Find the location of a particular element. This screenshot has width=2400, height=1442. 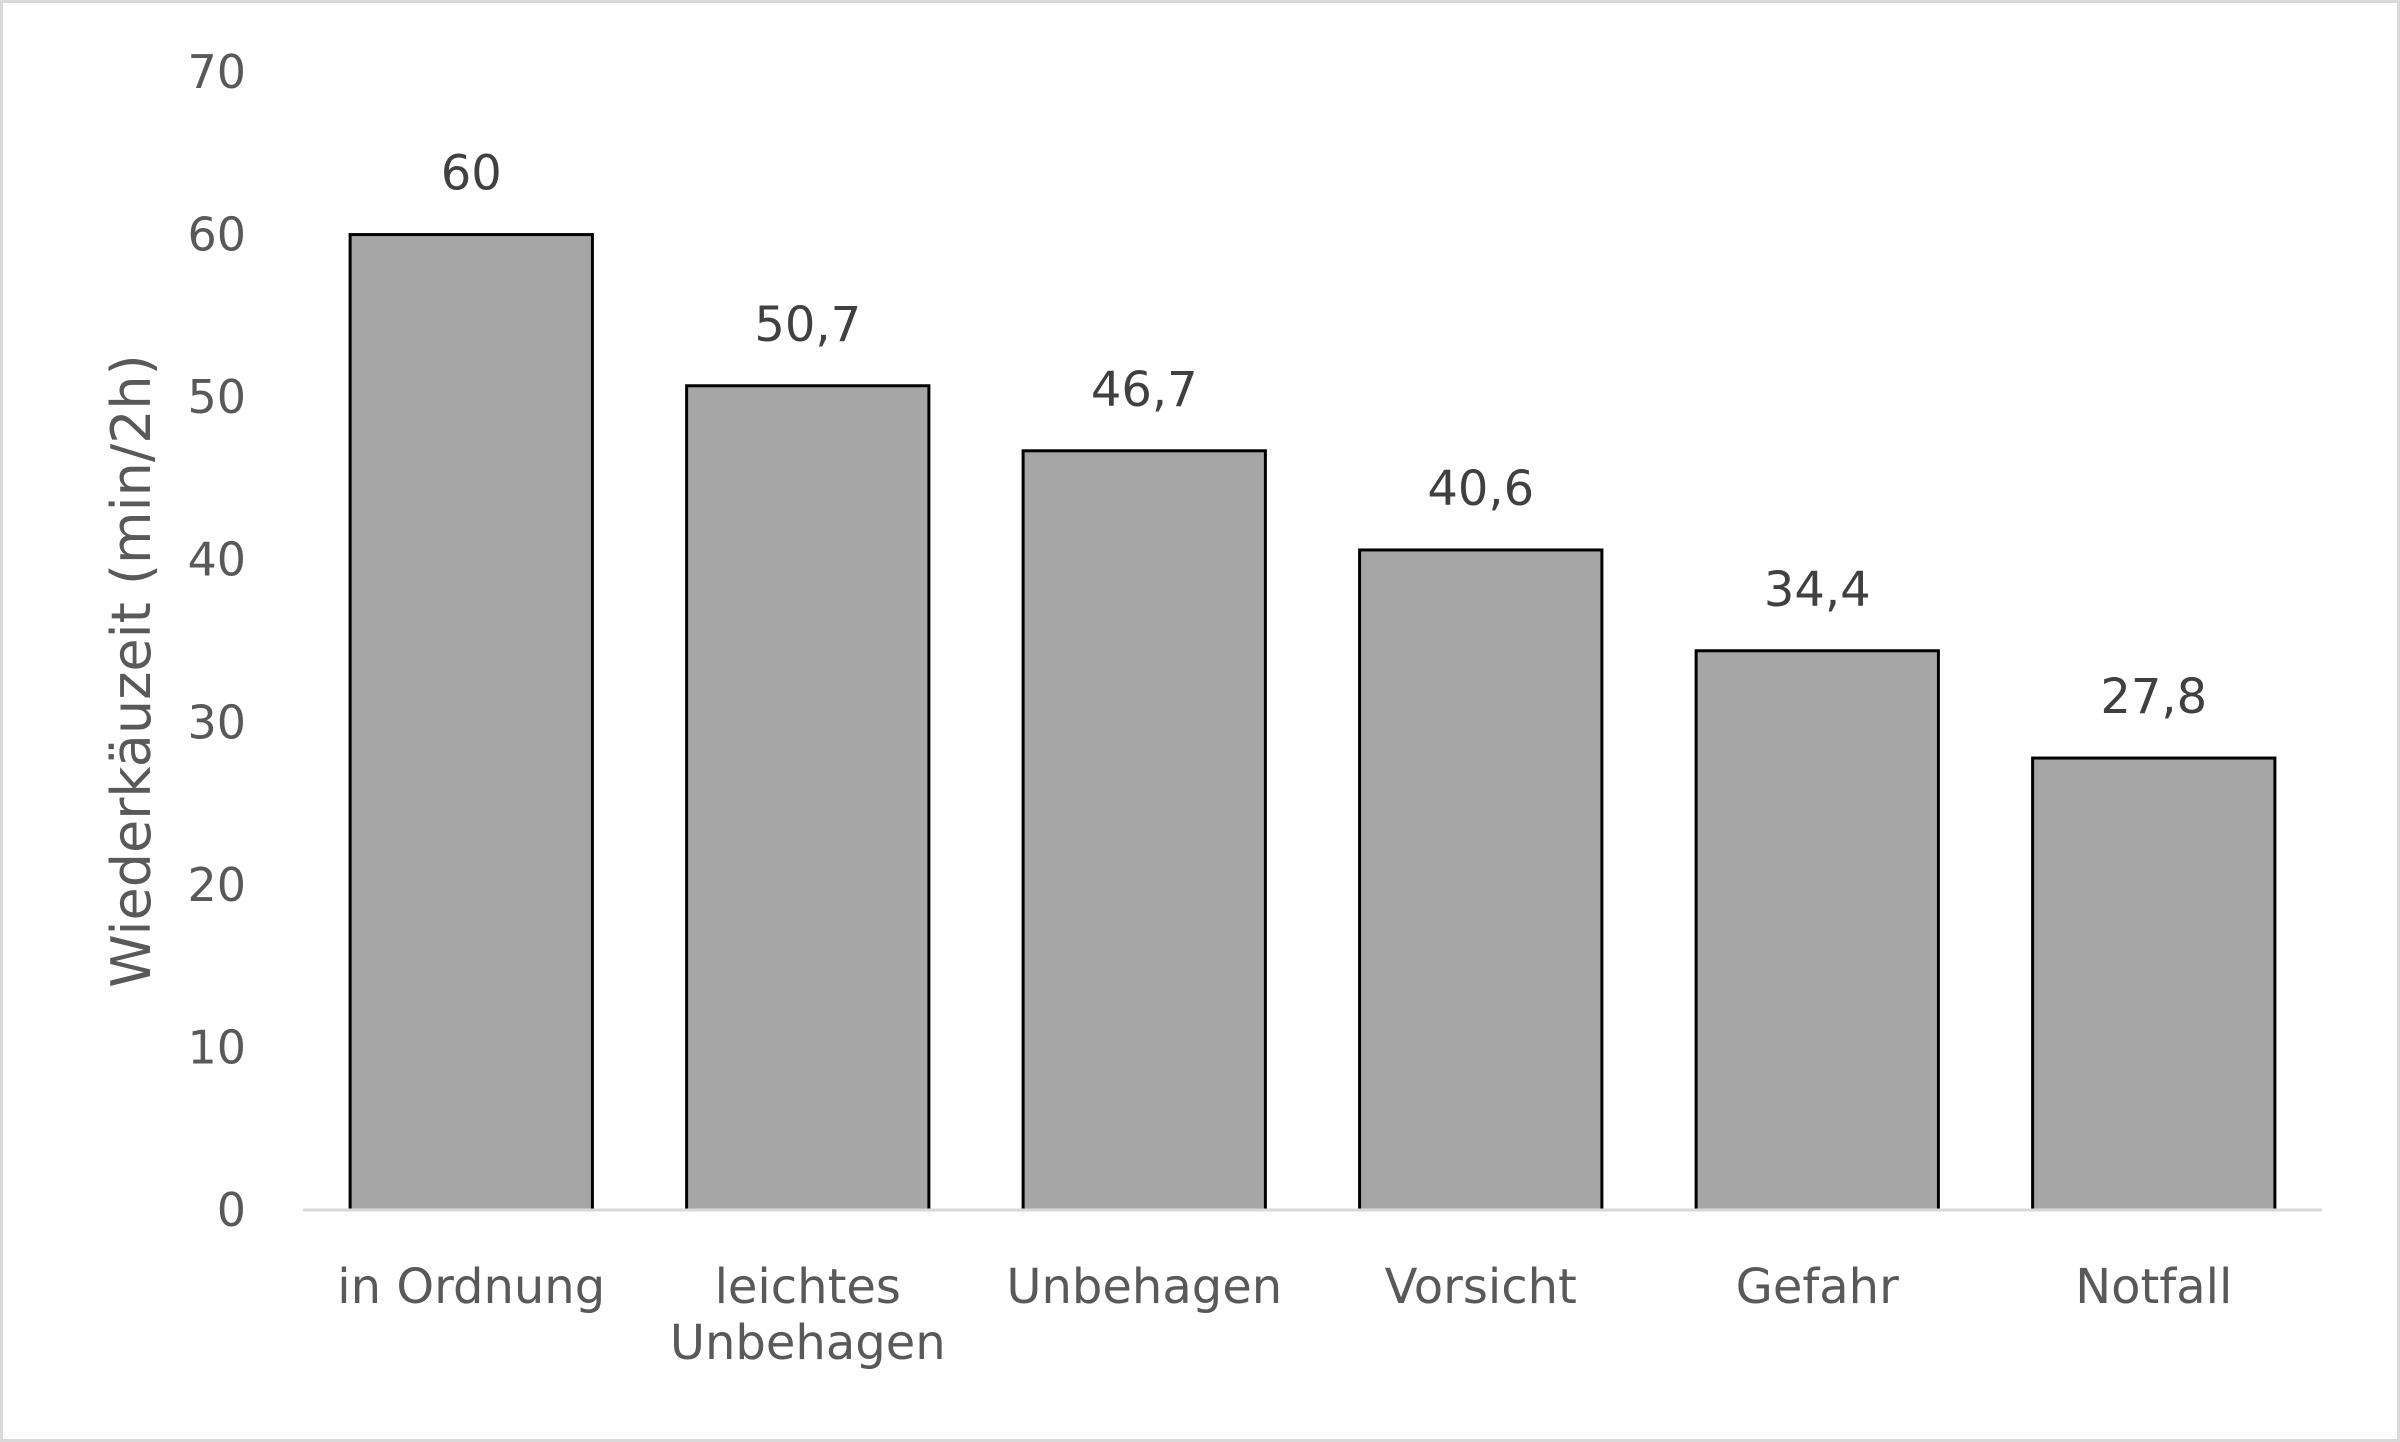

x-tick-label: in Ordnung is located at coordinates (471, 1287).